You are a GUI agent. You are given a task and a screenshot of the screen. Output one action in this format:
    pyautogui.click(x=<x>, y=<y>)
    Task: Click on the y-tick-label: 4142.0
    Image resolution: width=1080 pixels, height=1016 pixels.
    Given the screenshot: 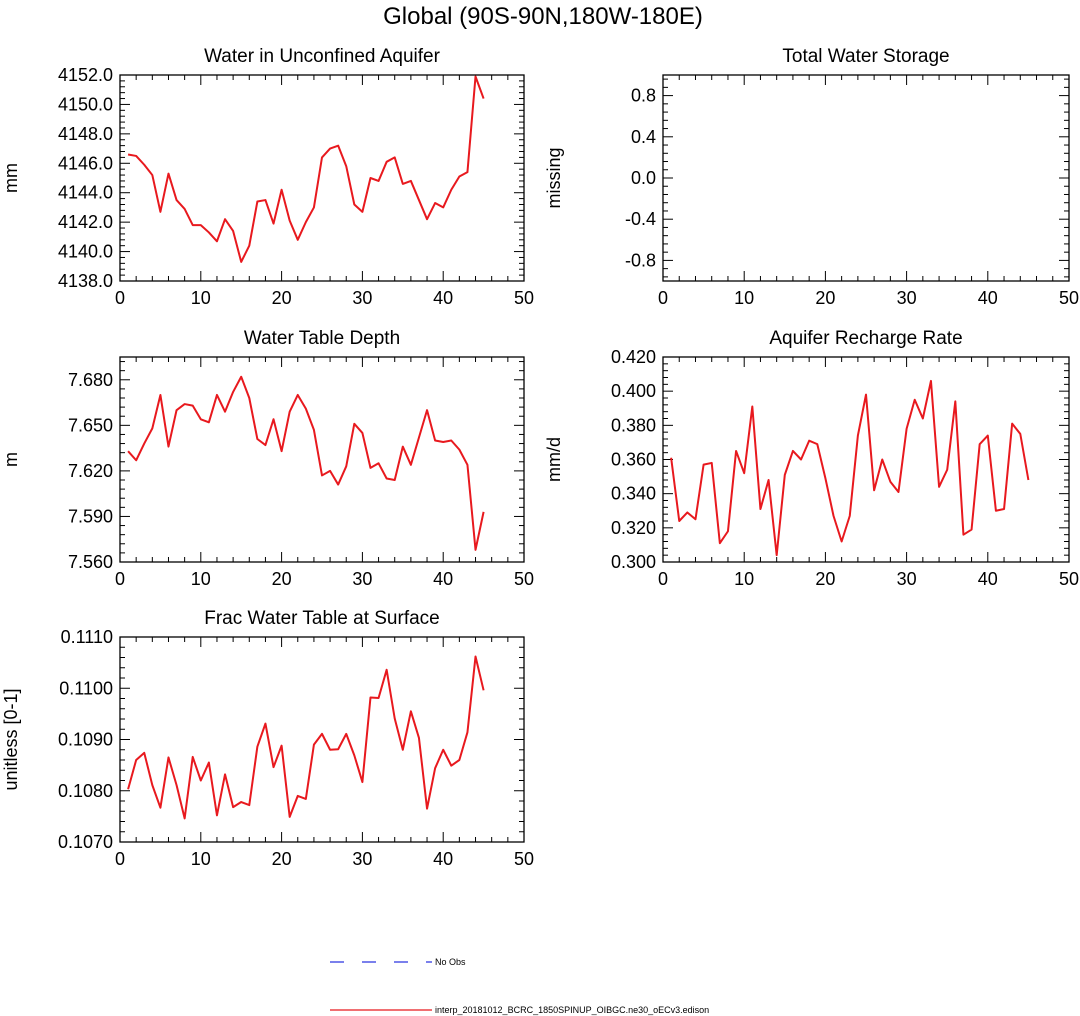 What is the action you would take?
    pyautogui.click(x=85, y=222)
    